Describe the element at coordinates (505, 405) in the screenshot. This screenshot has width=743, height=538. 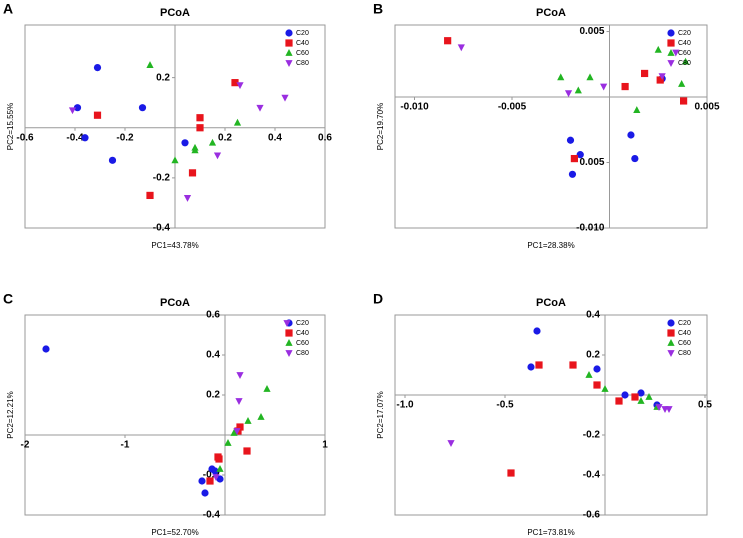
I see `x-tick-label: -0.5` at that location.